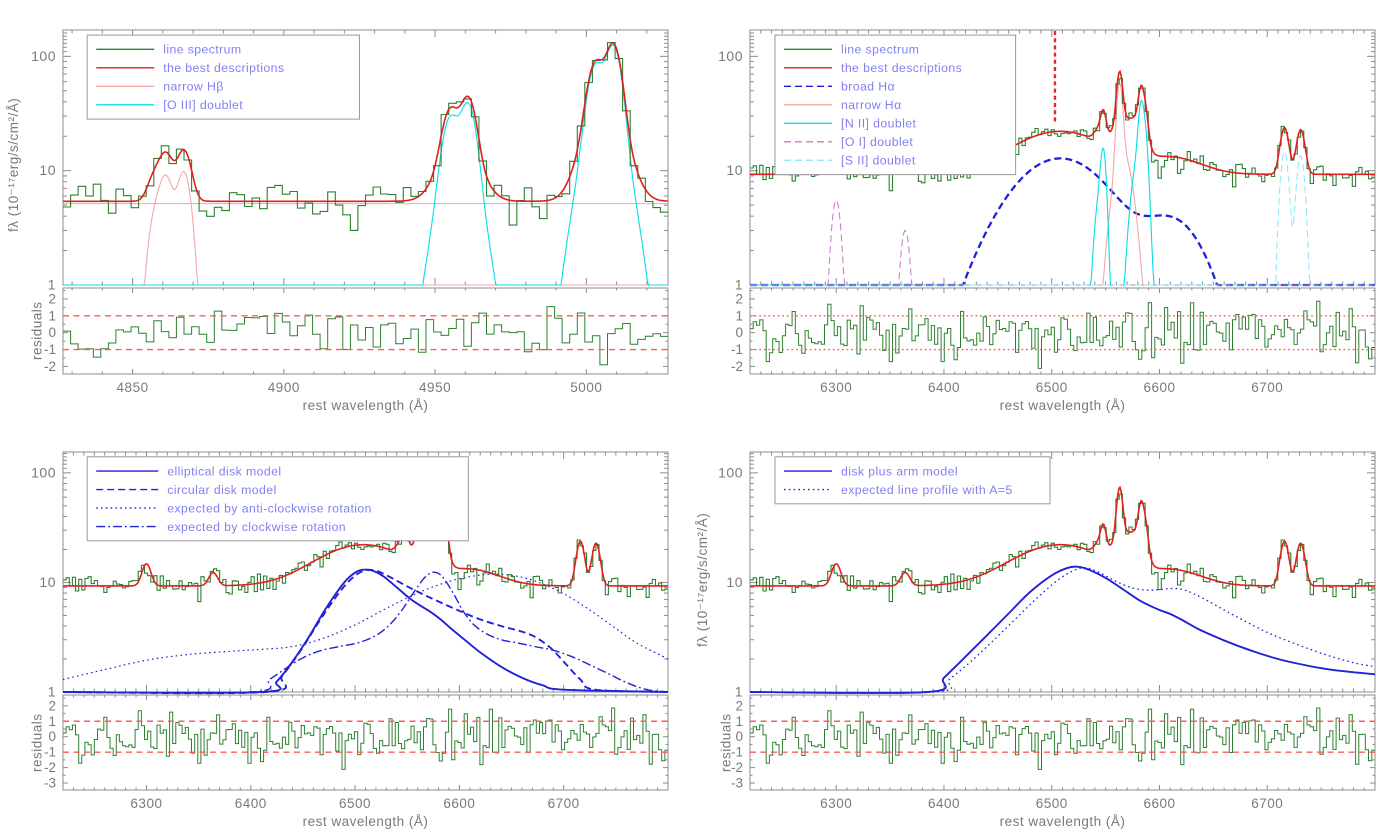  Describe the element at coordinates (256, 527) in the screenshot. I see `svg-text: expected by clockwise rotation` at that location.